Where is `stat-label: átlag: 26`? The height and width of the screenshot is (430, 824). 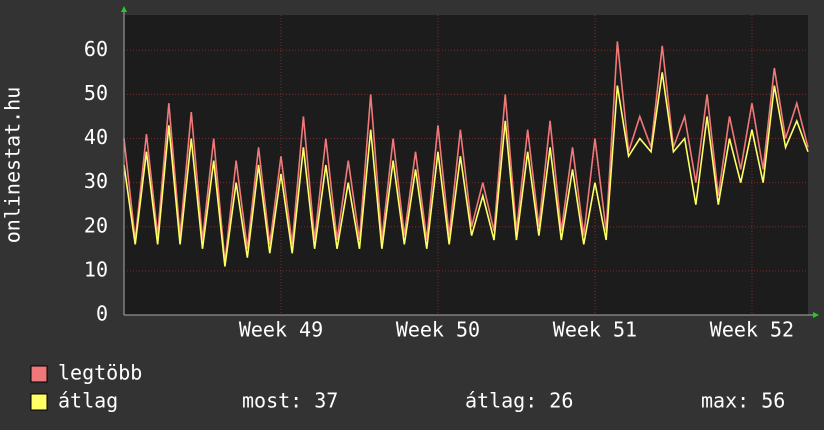 stat-label: átlag: 26 is located at coordinates (519, 401).